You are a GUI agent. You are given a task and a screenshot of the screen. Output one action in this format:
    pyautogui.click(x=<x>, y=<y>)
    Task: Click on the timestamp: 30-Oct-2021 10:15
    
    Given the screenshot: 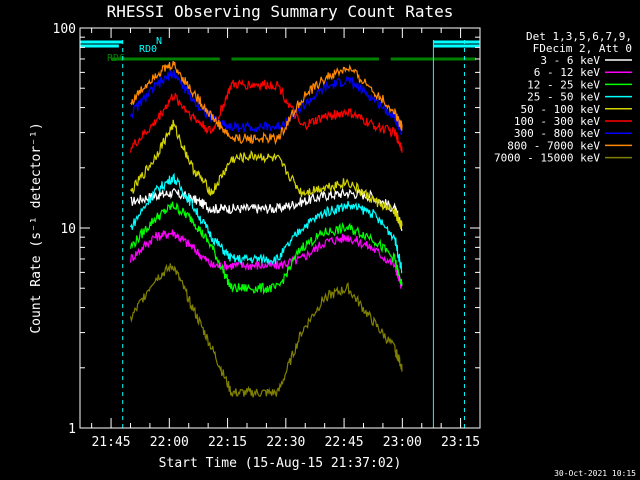 What is the action you would take?
    pyautogui.click(x=595, y=473)
    